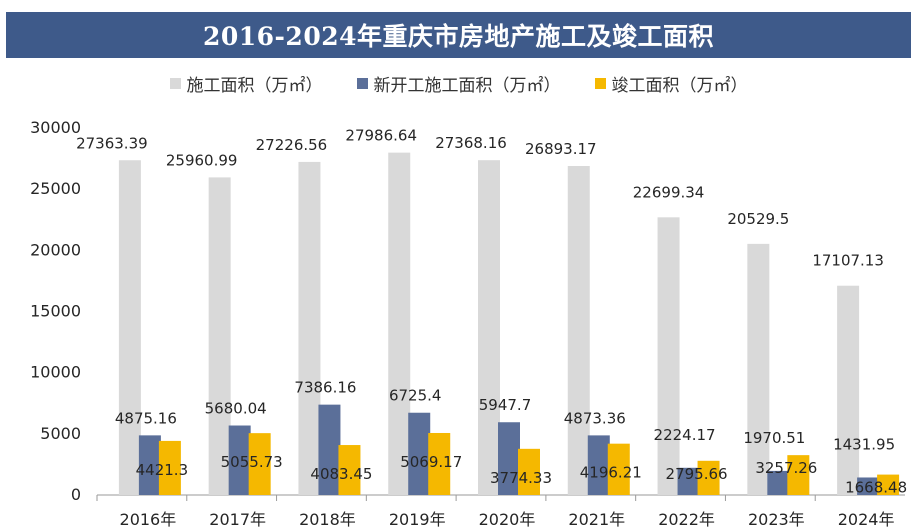 The height and width of the screenshot is (532, 917). I want to click on data-label-completed: 5069.17, so click(431, 462).